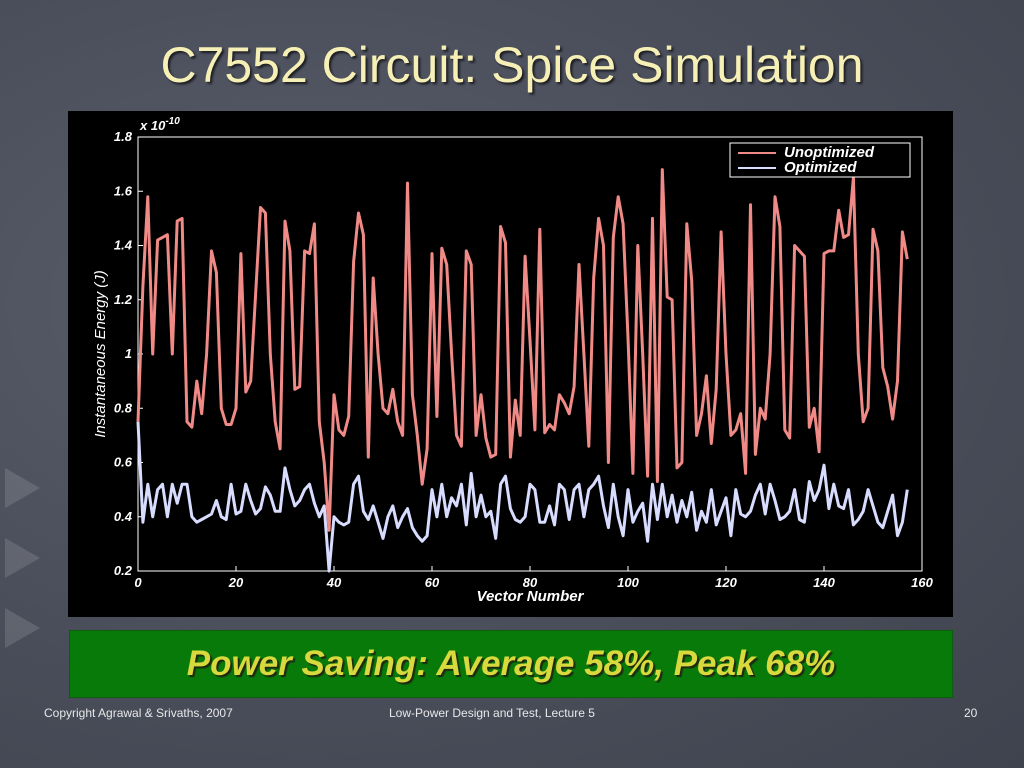  Describe the element at coordinates (123, 245) in the screenshot. I see `y-tick-label: 1.4` at that location.